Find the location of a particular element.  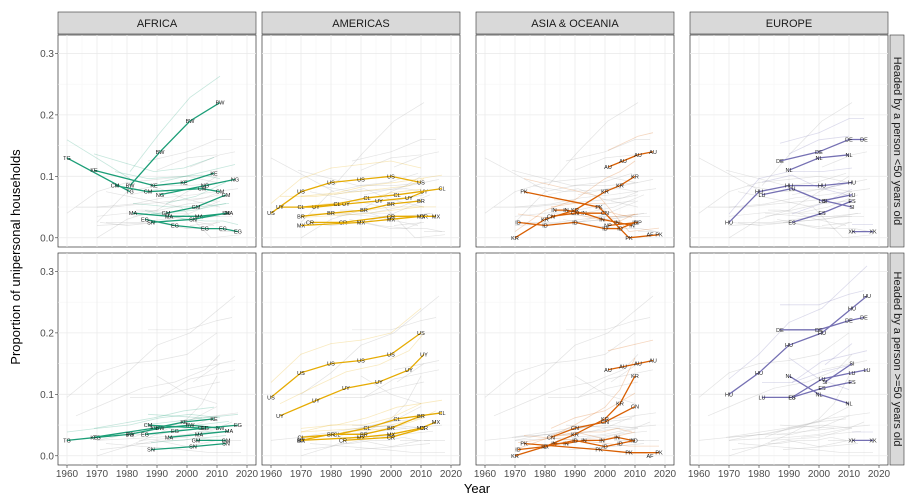

column-strip-label: EUROPE is located at coordinates (789, 24).